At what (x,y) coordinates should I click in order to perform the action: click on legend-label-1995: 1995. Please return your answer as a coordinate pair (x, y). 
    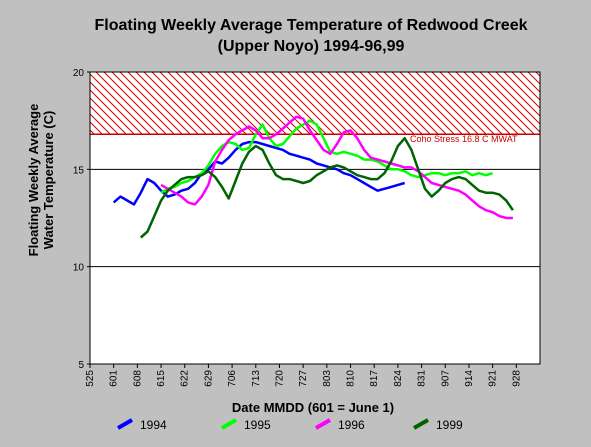
    Looking at the image, I should click on (257, 425).